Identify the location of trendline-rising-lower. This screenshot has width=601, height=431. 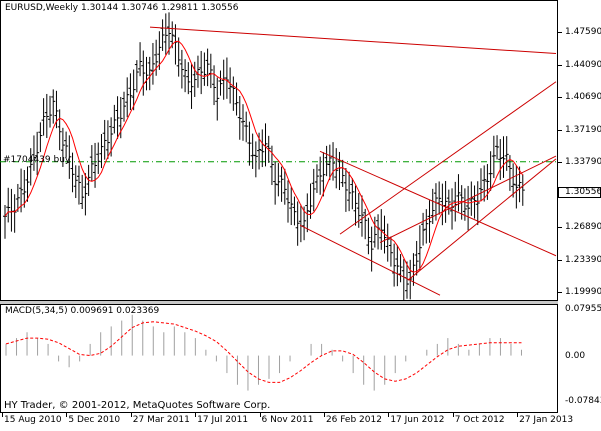
(482, 219).